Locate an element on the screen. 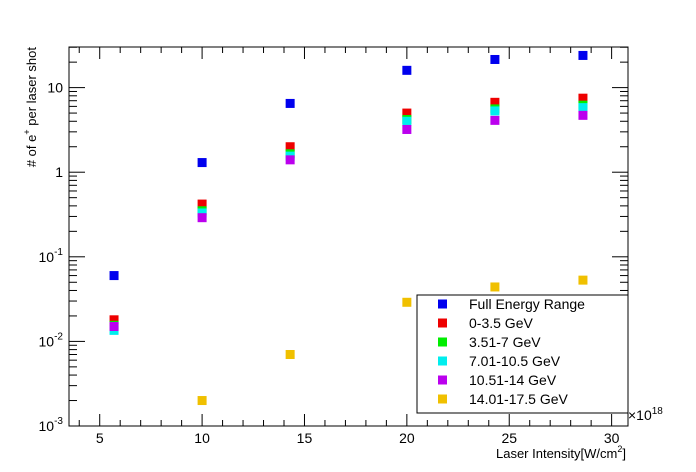 This screenshot has width=696, height=472. y-tick-label: 10⁻² is located at coordinates (51, 340).